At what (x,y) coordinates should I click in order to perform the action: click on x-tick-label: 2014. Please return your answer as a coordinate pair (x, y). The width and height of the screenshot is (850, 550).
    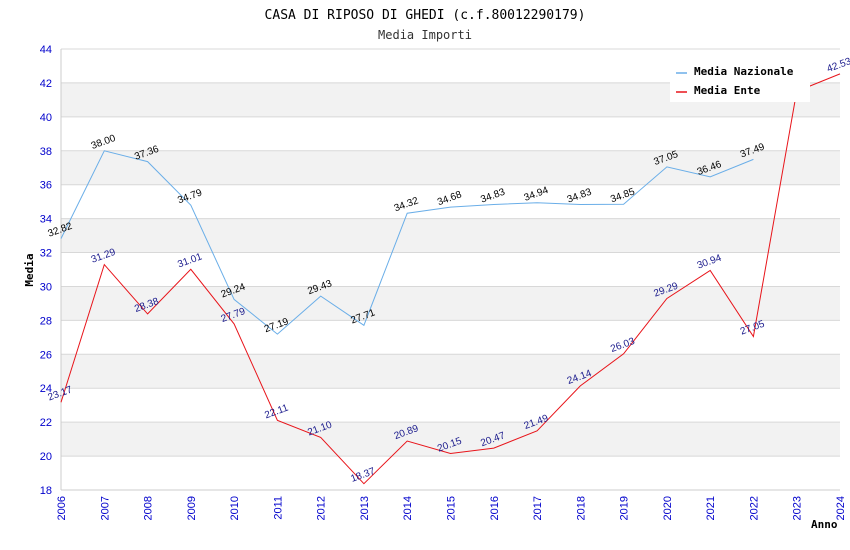
    Looking at the image, I should click on (408, 508).